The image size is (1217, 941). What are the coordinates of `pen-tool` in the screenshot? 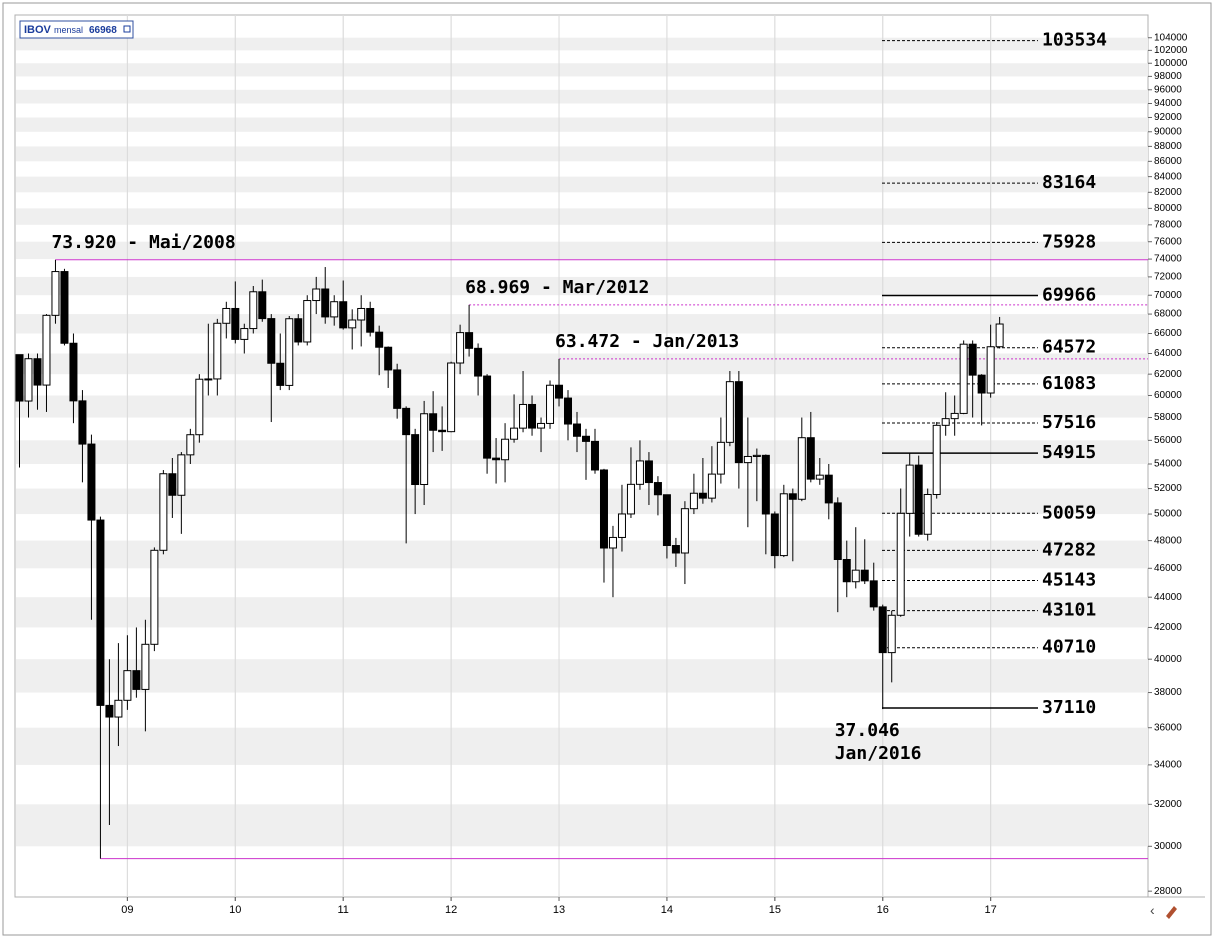 It's located at (1171, 912).